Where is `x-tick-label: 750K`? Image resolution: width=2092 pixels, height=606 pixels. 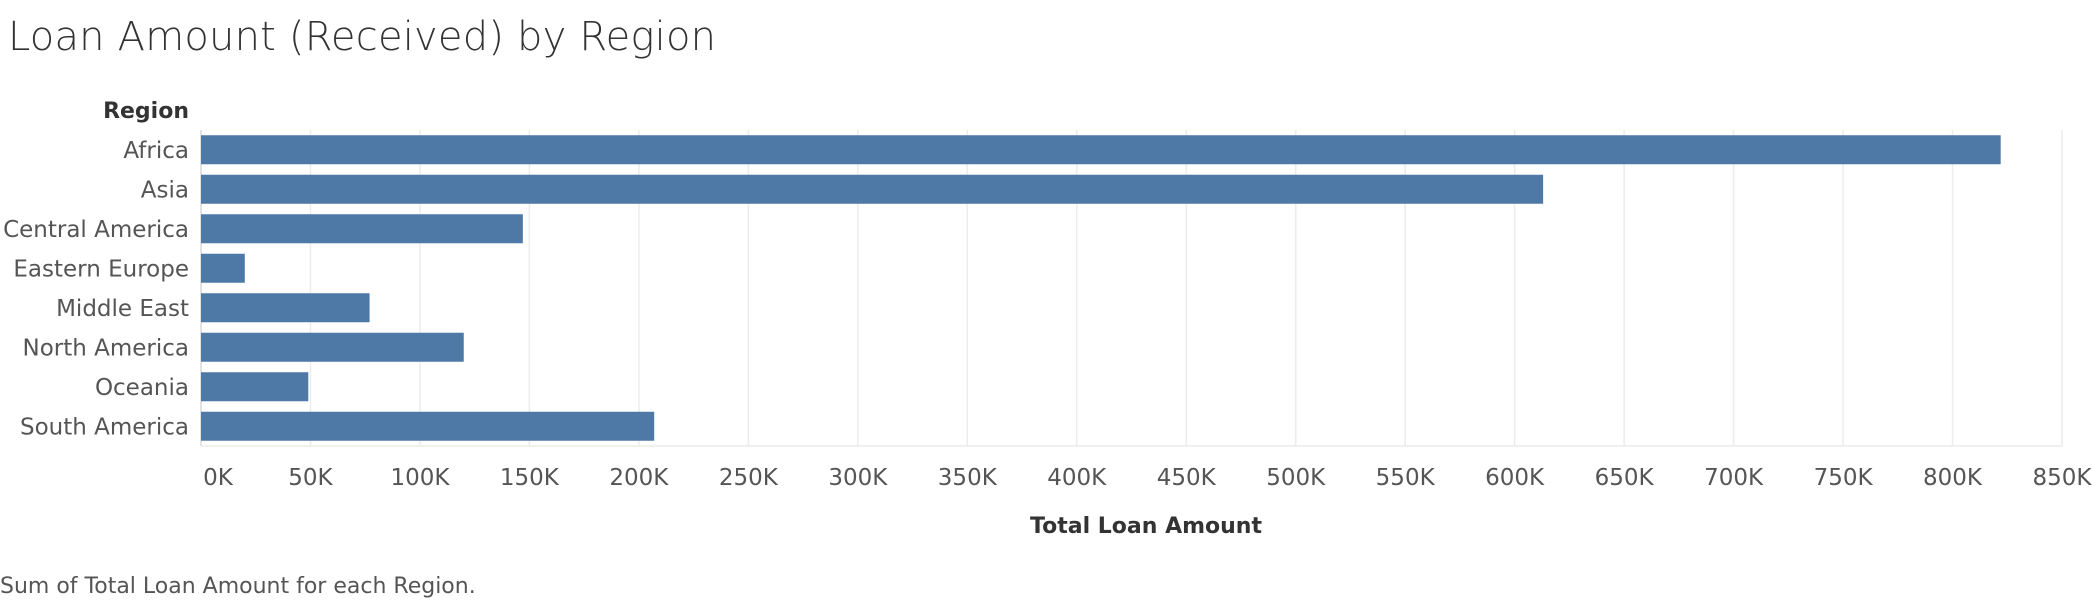
x-tick-label: 750K is located at coordinates (1844, 478).